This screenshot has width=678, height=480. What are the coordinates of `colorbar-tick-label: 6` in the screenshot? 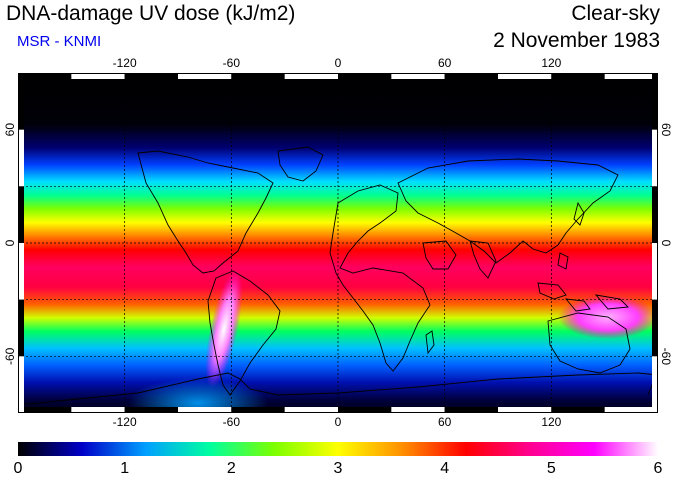 It's located at (658, 468).